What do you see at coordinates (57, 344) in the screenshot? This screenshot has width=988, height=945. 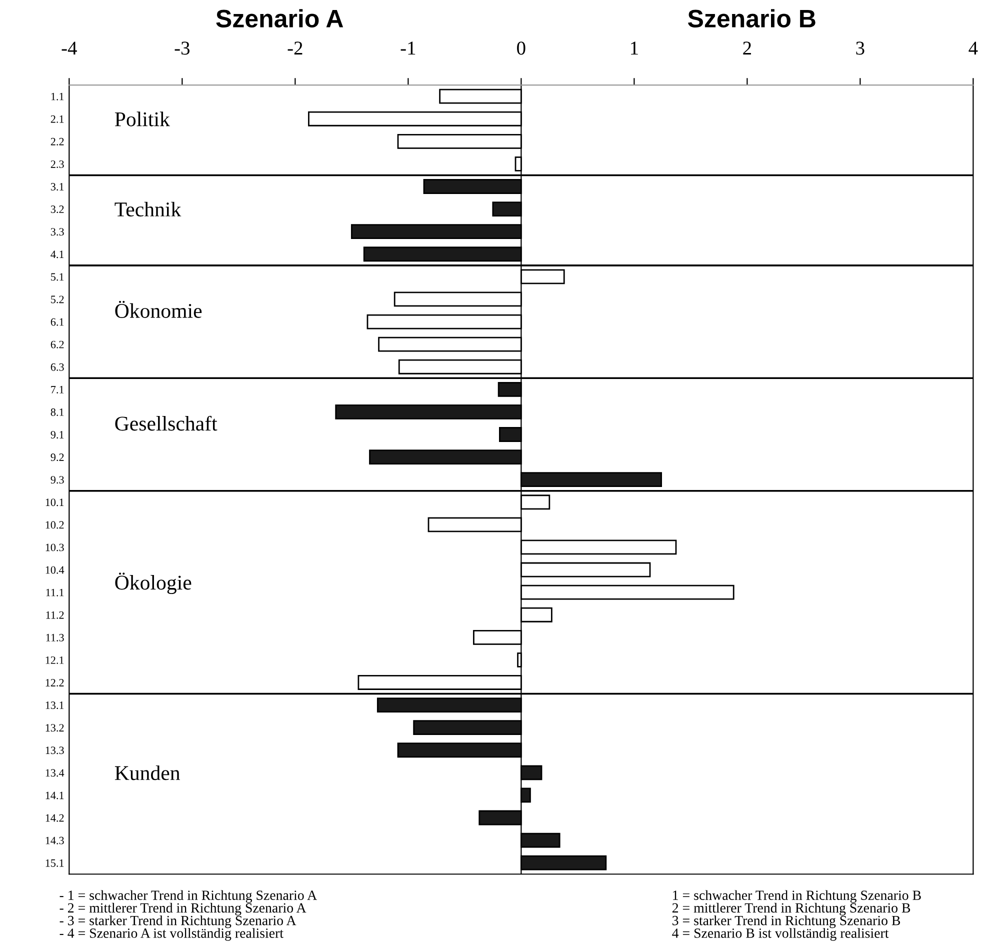 I see `y-tick-label: 6.2` at bounding box center [57, 344].